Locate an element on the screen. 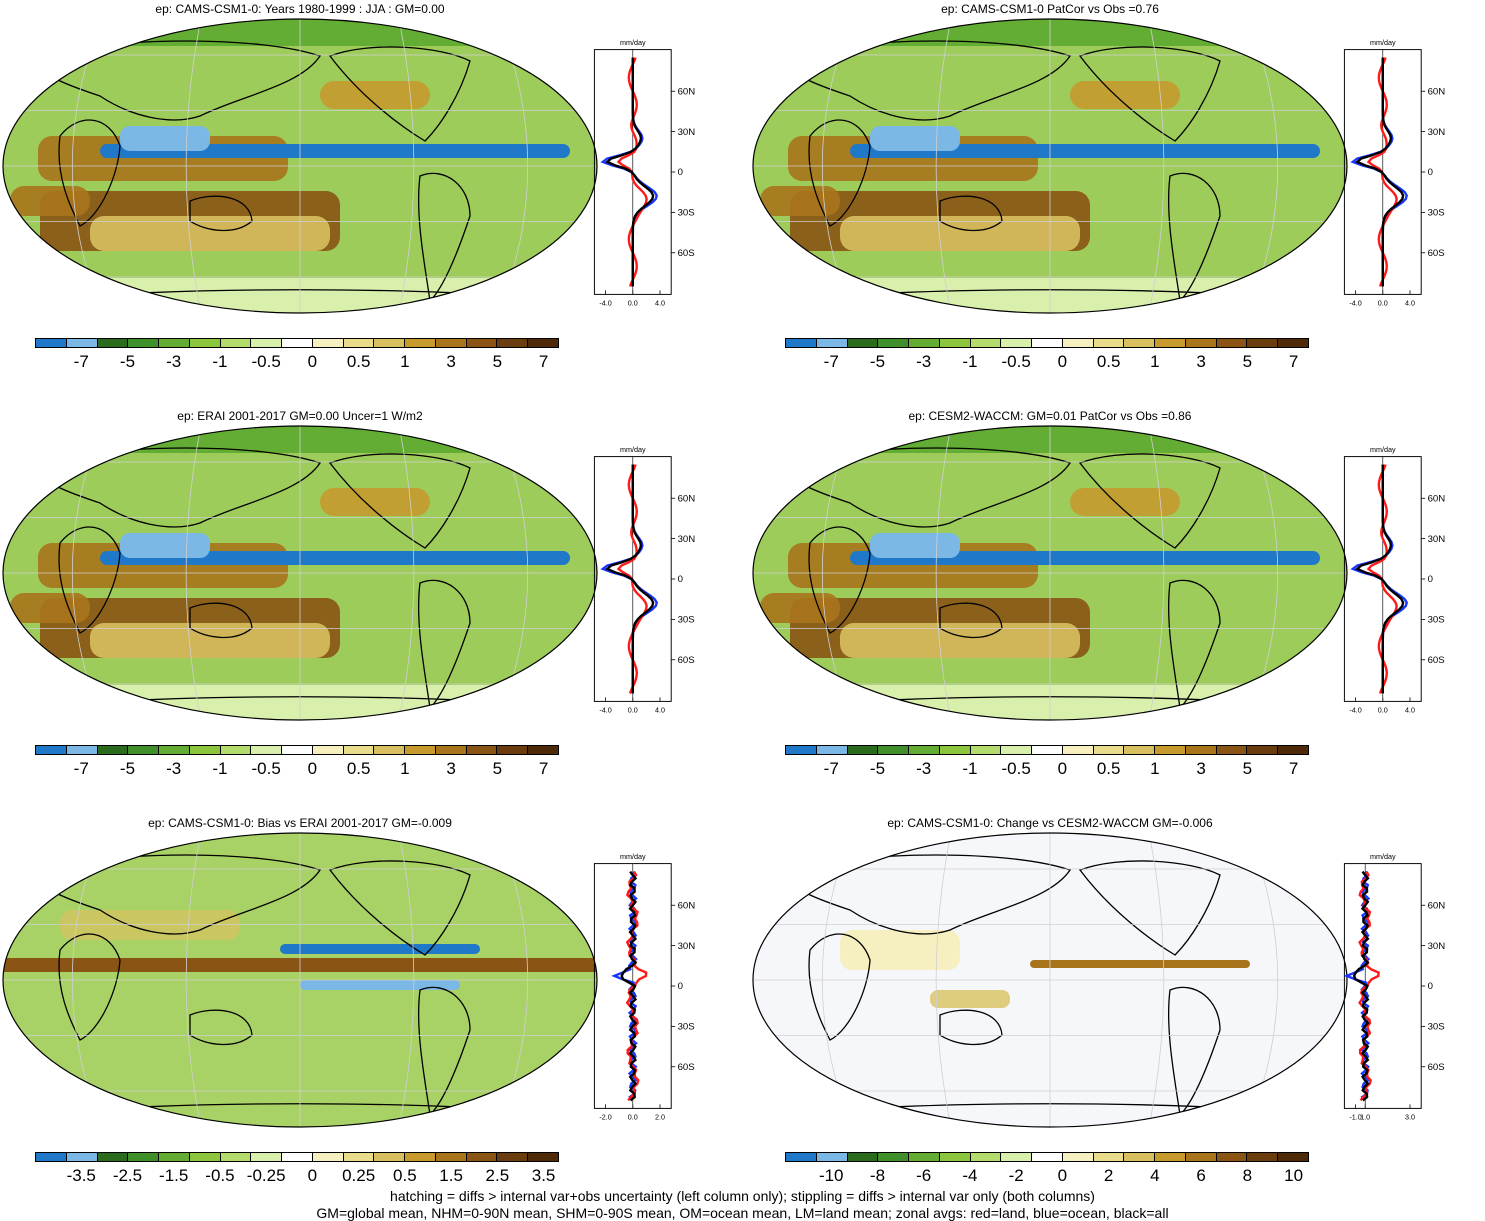 The height and width of the screenshot is (1221, 1485). colorbar-tick-label: 10 is located at coordinates (1294, 1175).